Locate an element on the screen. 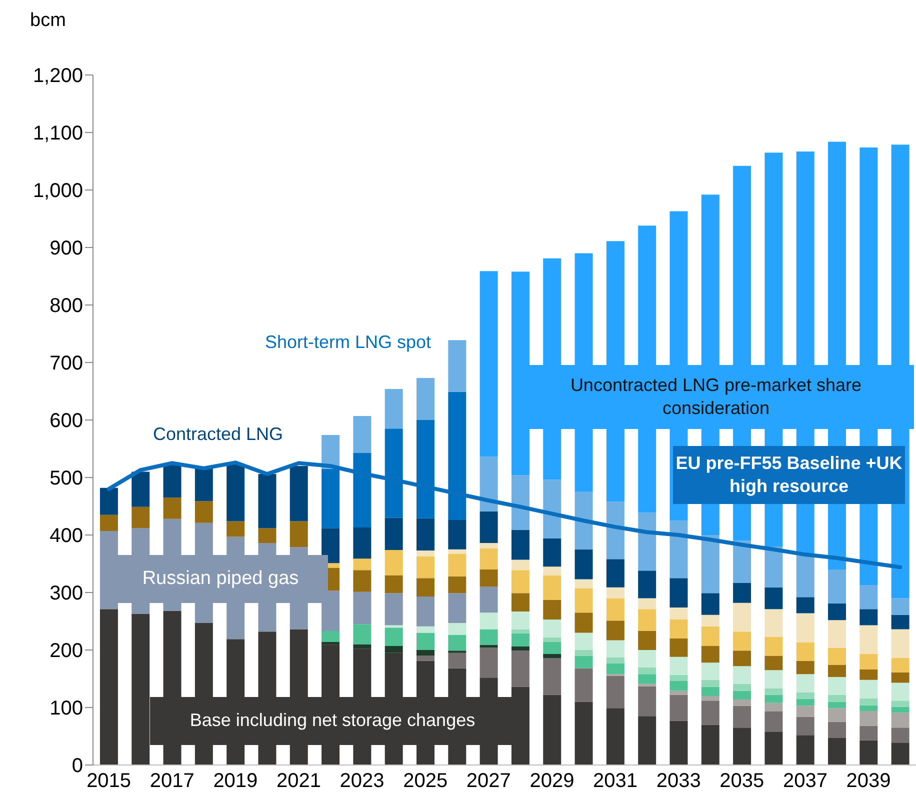  y-tick-label: 300 is located at coordinates (66, 593).